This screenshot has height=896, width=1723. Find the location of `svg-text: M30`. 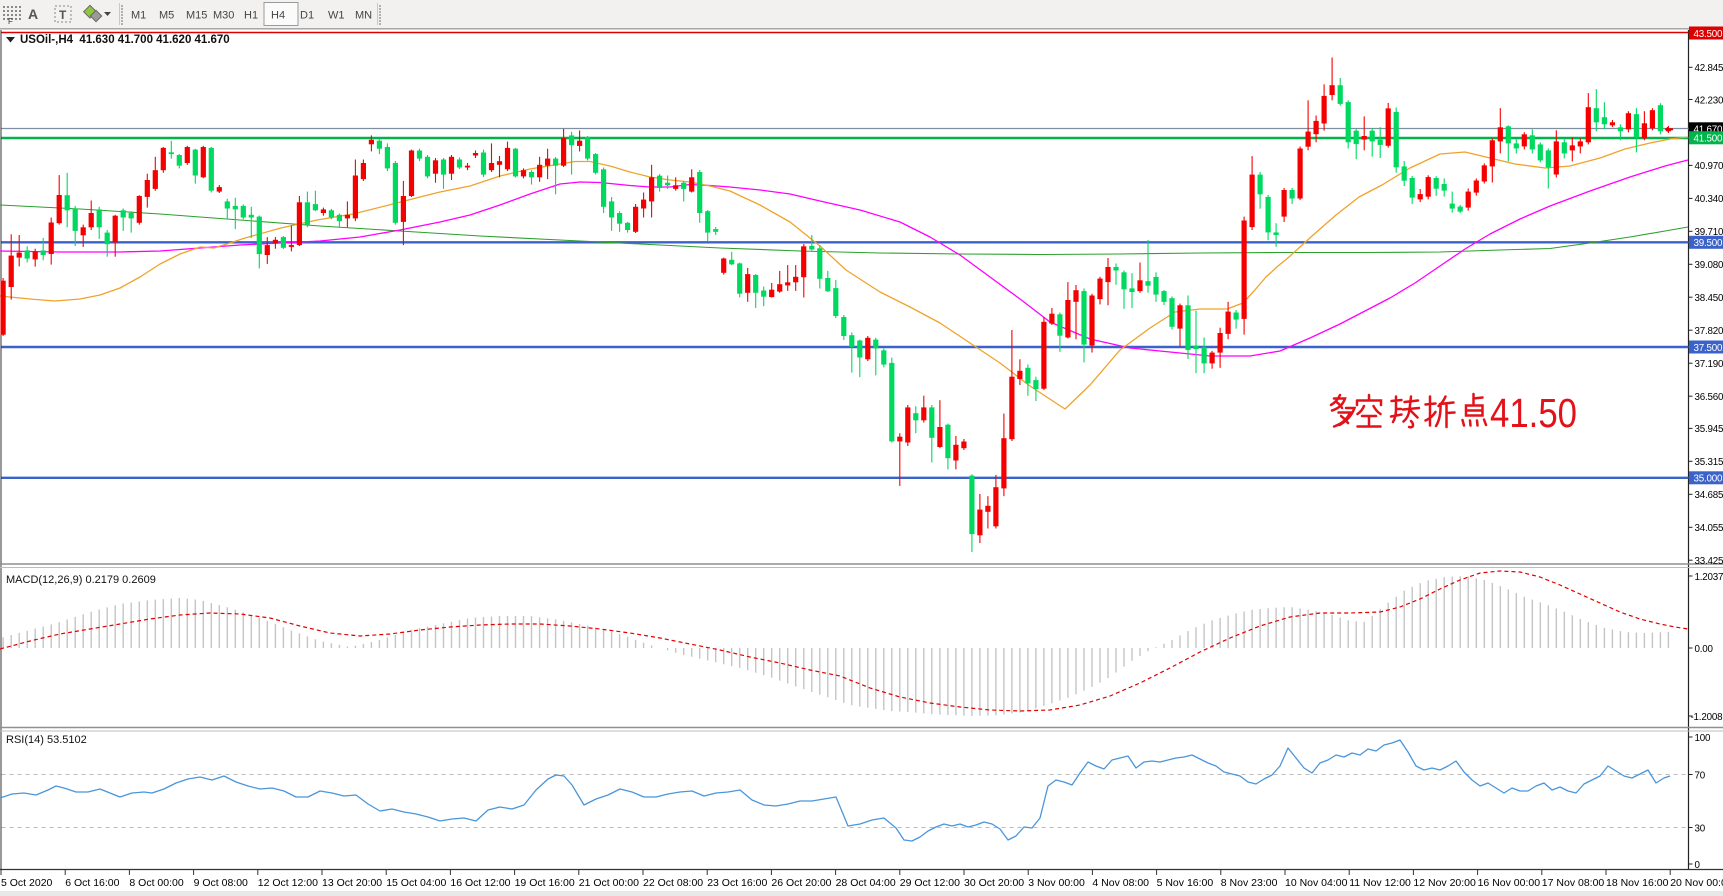

svg-text: M30 is located at coordinates (223, 16).